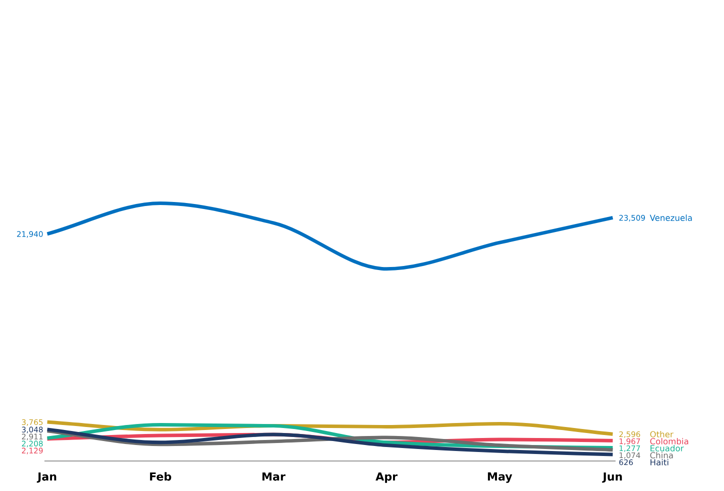 Image resolution: width=724 pixels, height=491 pixels. Describe the element at coordinates (671, 217) in the screenshot. I see `text: Venezuela` at that location.